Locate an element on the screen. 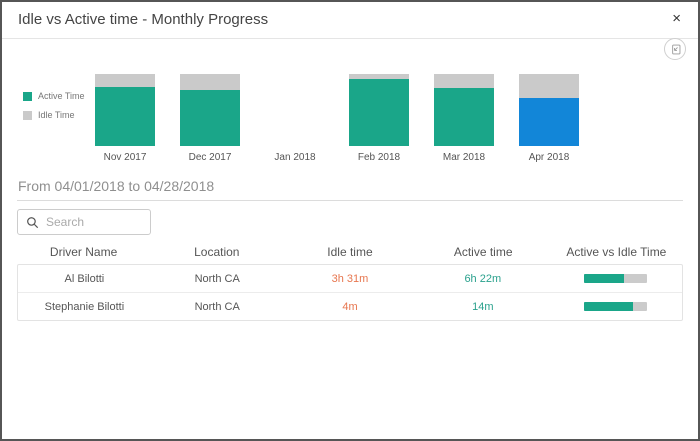 The height and width of the screenshot is (441, 700). export-button is located at coordinates (675, 49).